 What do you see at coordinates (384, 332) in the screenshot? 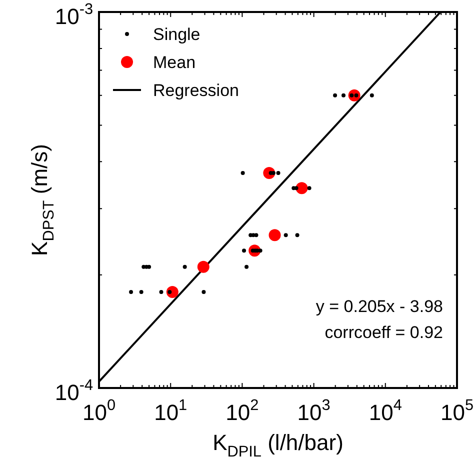
I see `annotation: corrcoeff = 0.92` at bounding box center [384, 332].